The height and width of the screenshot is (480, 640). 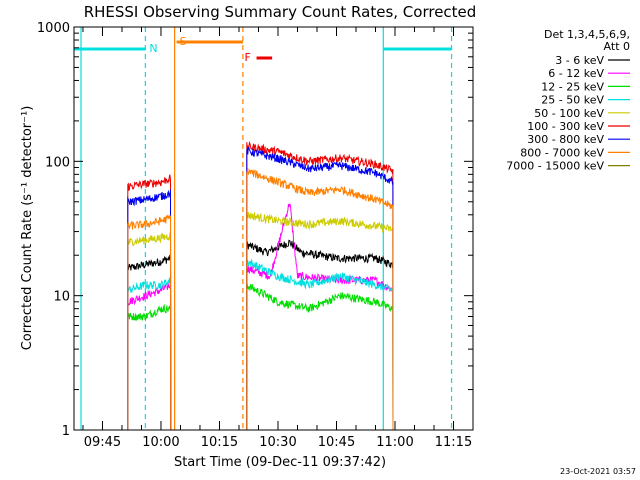 I want to click on observing-flags: N S F, so click(x=263, y=49).